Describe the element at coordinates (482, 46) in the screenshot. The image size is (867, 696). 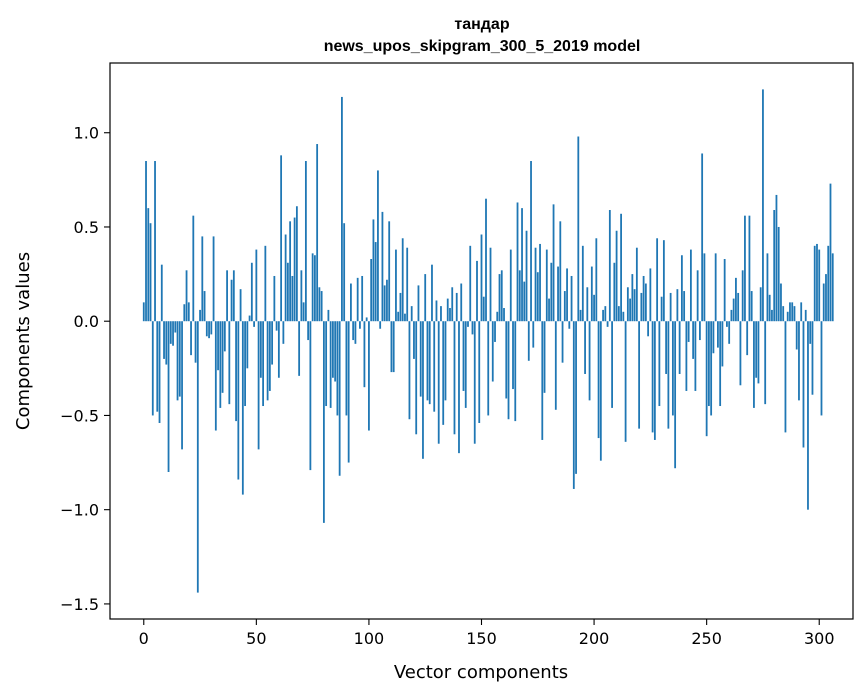
I see `chart-subtitle: news_upos_skipgram_300_5_2019 model` at that location.